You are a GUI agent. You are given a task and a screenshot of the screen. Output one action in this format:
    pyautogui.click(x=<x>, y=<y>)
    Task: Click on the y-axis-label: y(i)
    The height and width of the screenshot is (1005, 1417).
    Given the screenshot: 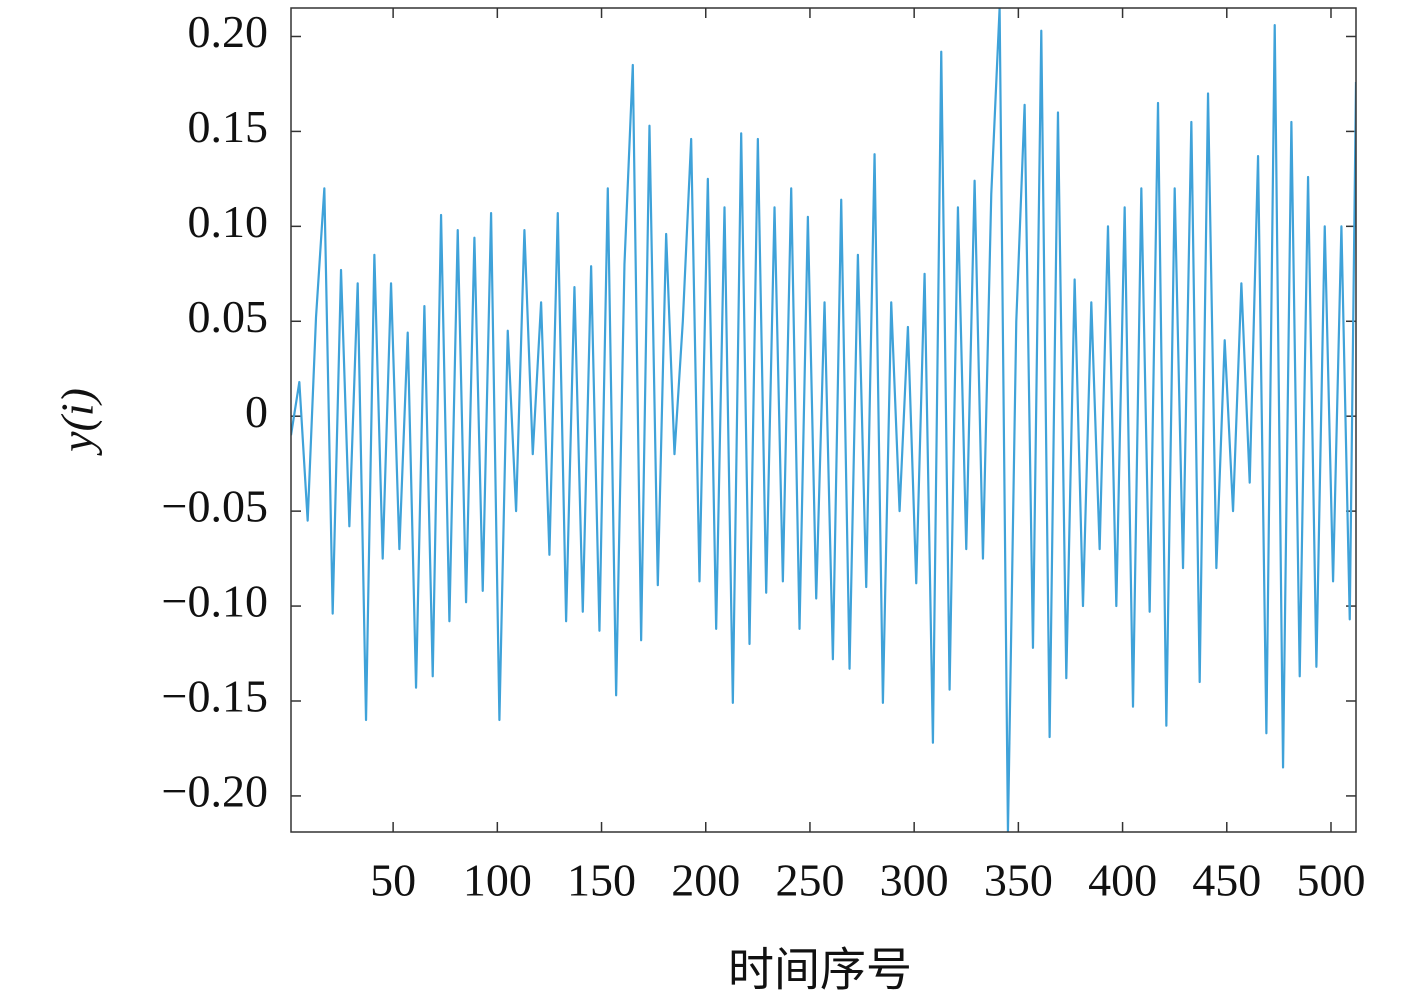 What is the action you would take?
    pyautogui.click(x=77, y=422)
    